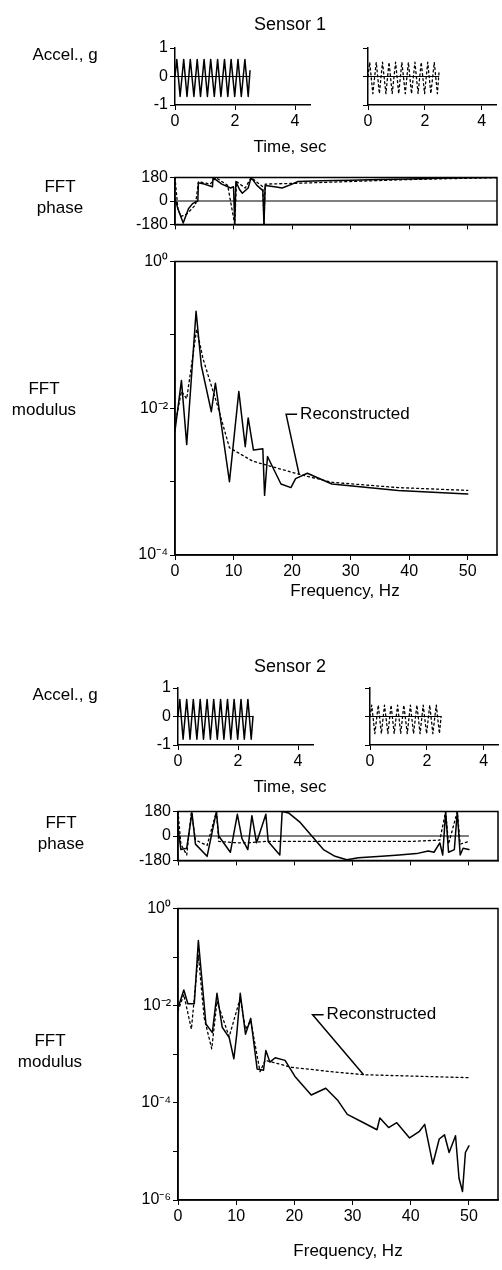 Image resolution: width=502 pixels, height=1270 pixels. I want to click on chart-title: Sensor 2, so click(289, 666).